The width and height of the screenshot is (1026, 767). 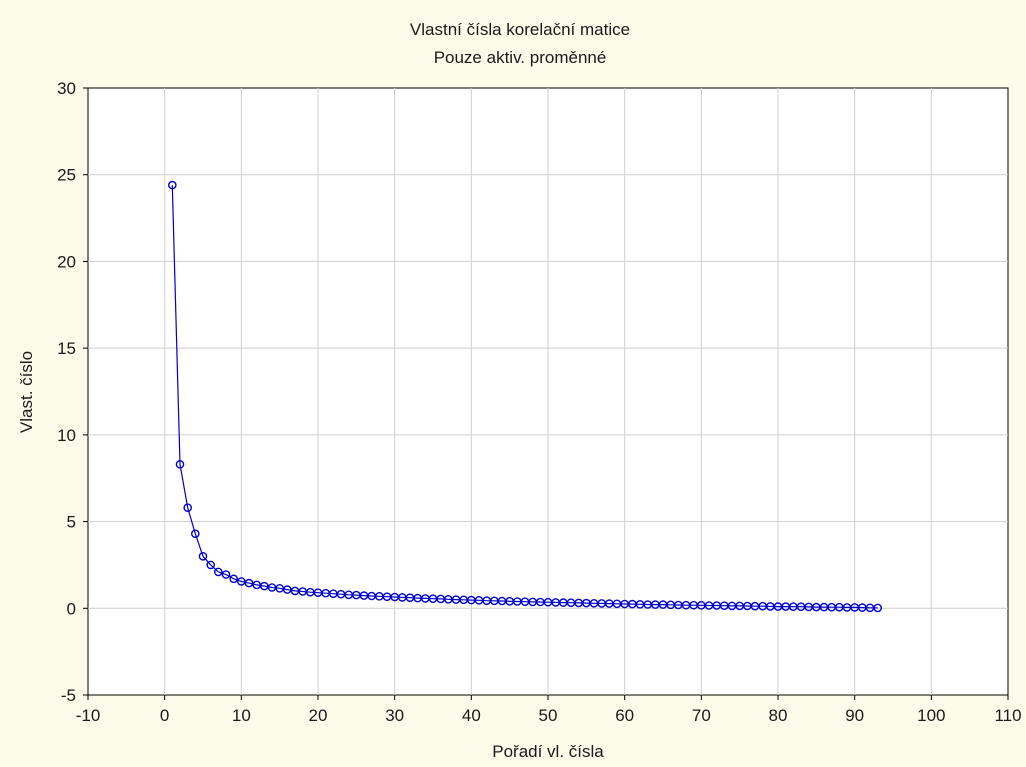 I want to click on x-tick-labels: -10 0 10 20 30 40 50 60 70 80 90 100 110, so click(x=549, y=715).